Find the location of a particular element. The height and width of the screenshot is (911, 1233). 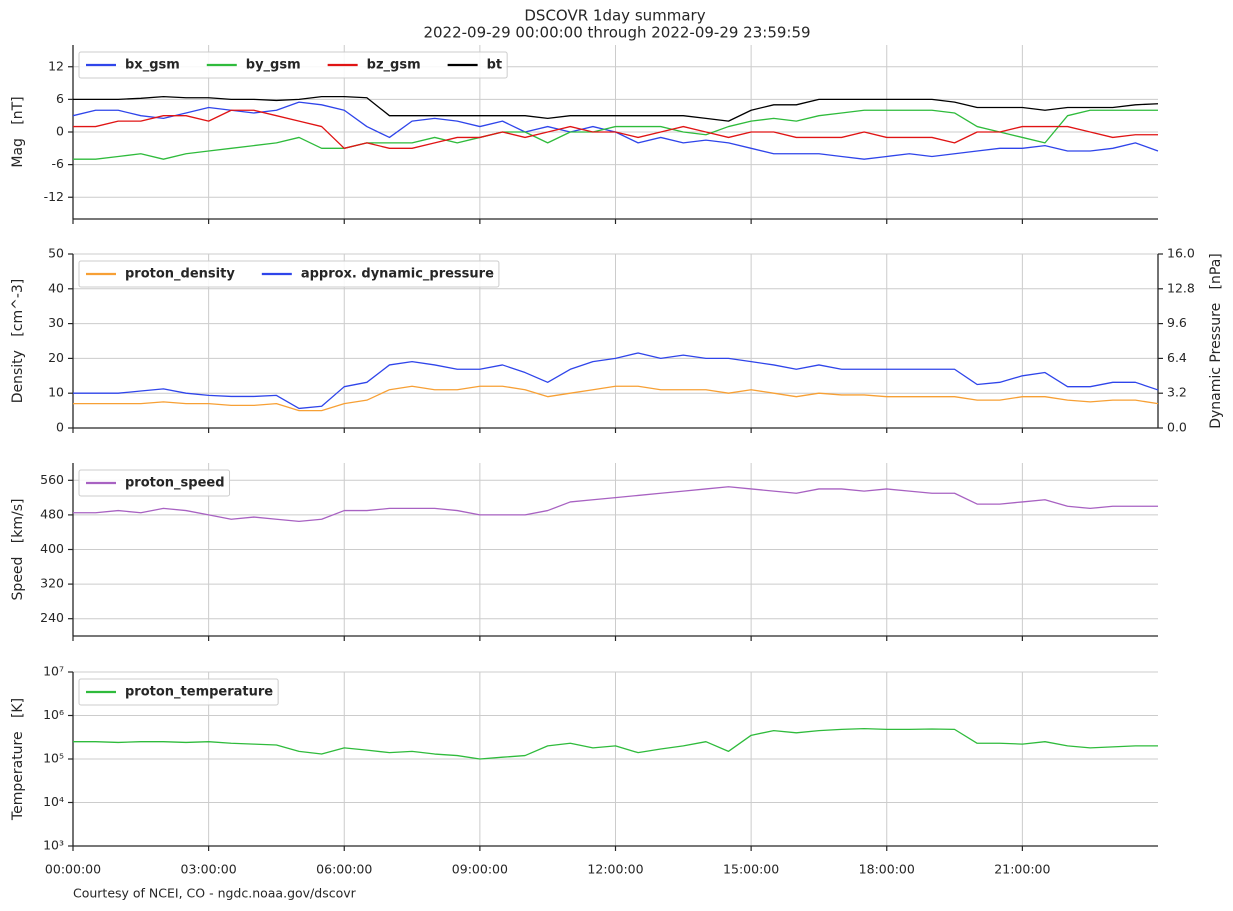

legend-label: bz_gsm is located at coordinates (394, 65).